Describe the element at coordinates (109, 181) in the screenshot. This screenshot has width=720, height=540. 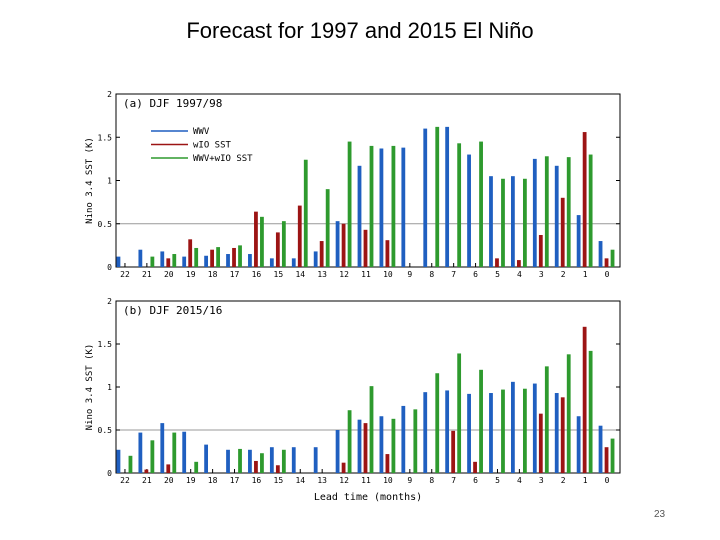
I see `y-tick-label: 1` at that location.